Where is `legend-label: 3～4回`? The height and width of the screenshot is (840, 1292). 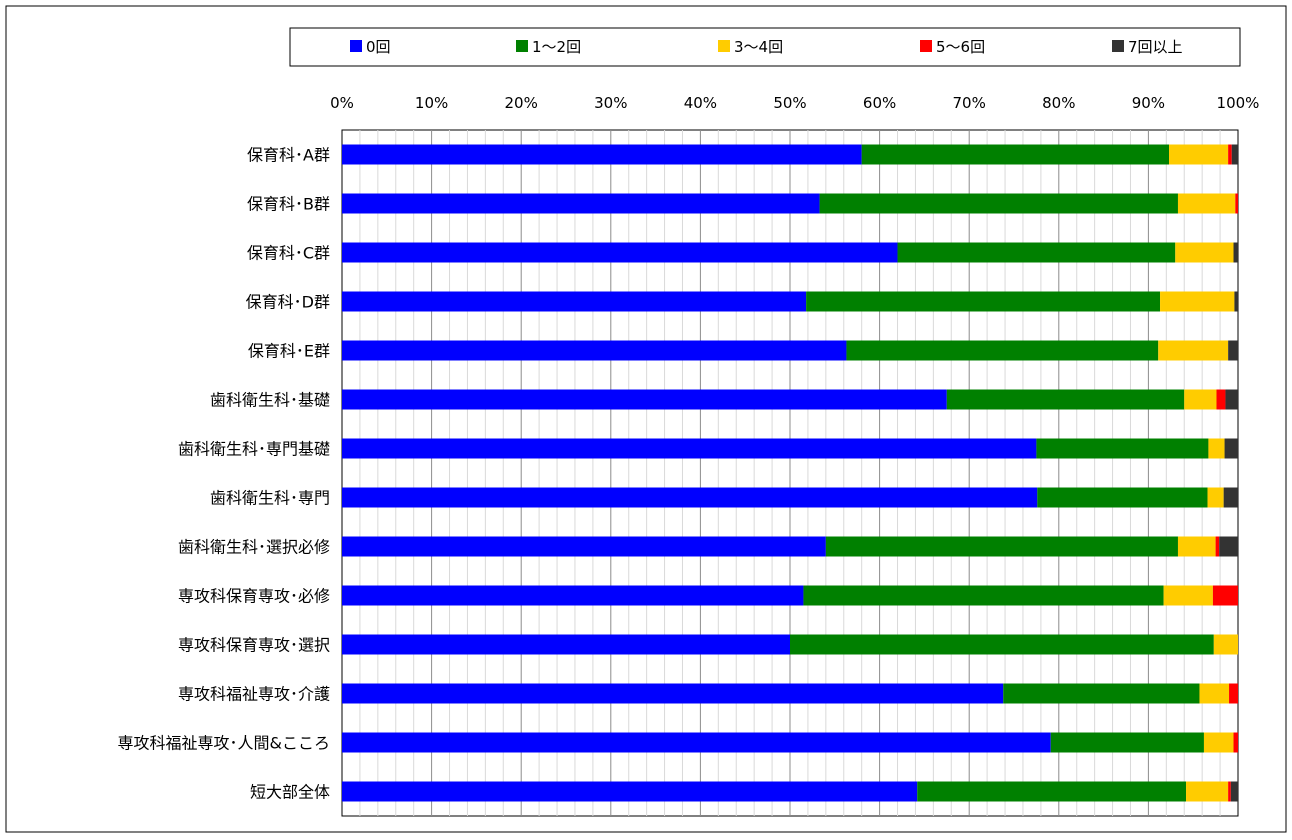 legend-label: 3～4回 is located at coordinates (758, 47).